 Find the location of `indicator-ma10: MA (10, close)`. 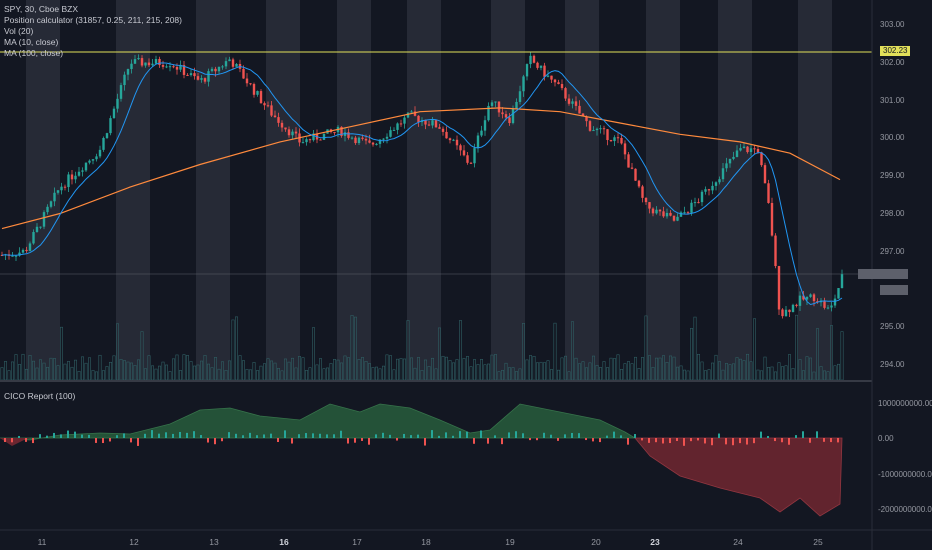

indicator-ma10: MA (10, close) is located at coordinates (31, 42).